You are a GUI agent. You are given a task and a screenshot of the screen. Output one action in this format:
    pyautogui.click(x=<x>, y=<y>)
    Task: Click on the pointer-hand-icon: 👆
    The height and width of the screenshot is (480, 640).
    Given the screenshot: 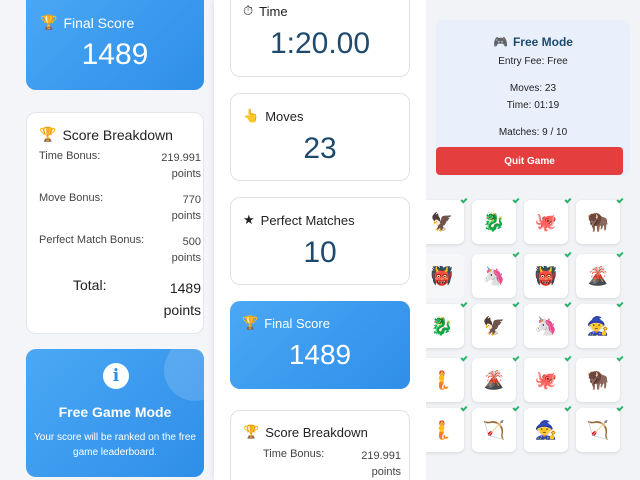 What is the action you would take?
    pyautogui.click(x=251, y=115)
    